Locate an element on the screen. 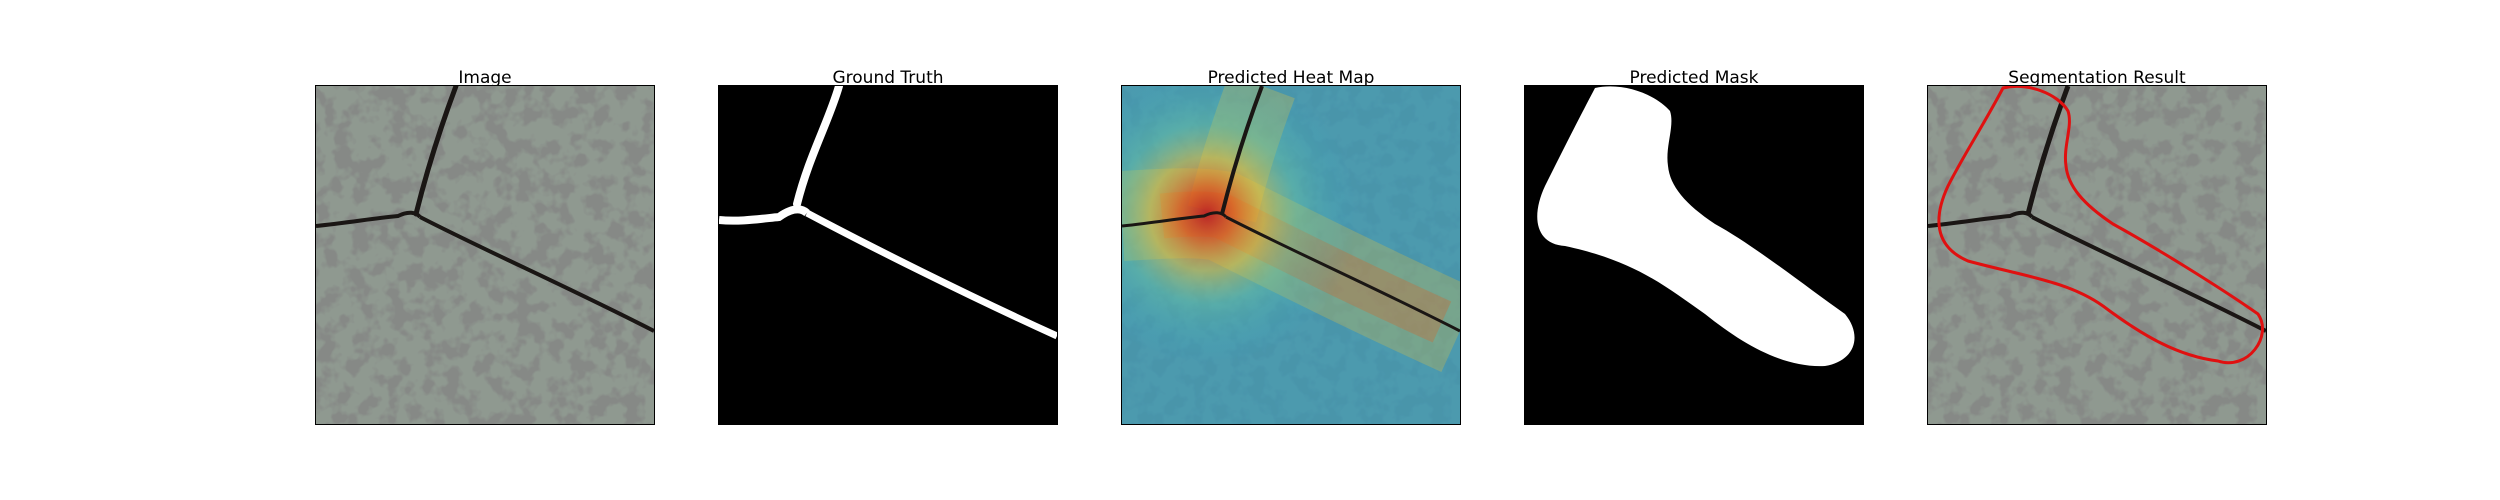  panel-mask: Predicted Mask is located at coordinates (1694, 247).